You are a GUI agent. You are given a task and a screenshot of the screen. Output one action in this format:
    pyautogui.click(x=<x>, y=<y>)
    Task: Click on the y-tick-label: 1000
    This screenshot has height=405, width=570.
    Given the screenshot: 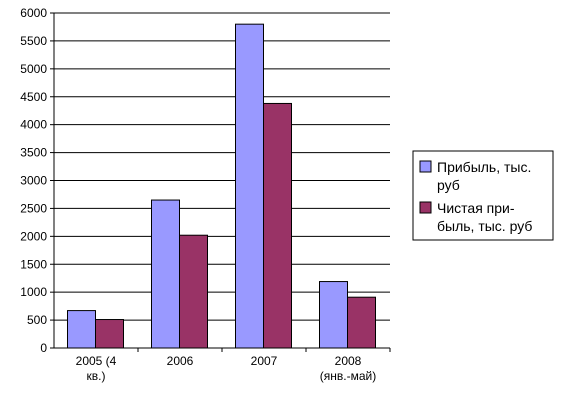 What is the action you would take?
    pyautogui.click(x=33, y=292)
    